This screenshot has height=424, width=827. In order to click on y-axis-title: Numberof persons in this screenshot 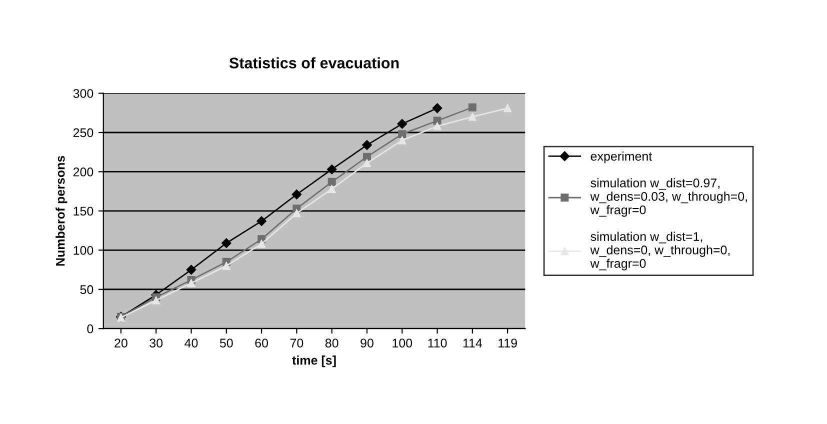, I will do `click(62, 211)`.